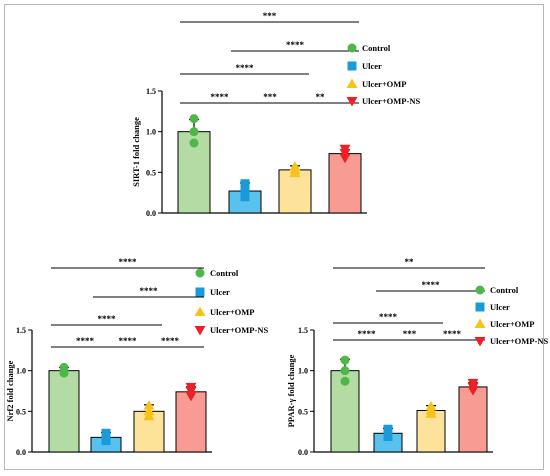 The width and height of the screenshot is (550, 476). What do you see at coordinates (136, 152) in the screenshot?
I see `y-axis-label: SIRT-1 fold change` at bounding box center [136, 152].